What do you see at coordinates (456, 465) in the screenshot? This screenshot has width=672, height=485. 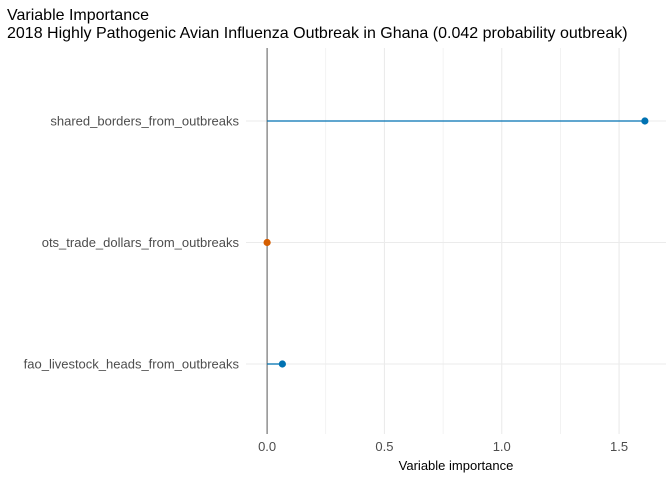 I see `x-axis-label: Variable importance` at bounding box center [456, 465].